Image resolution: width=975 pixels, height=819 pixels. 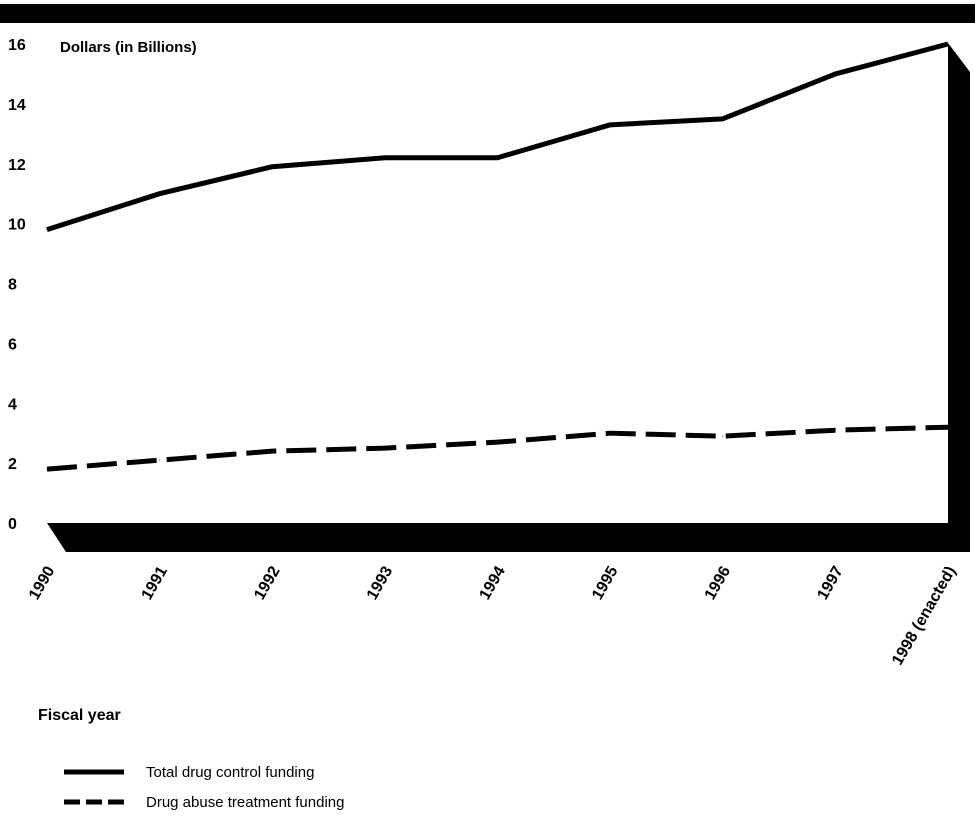 What do you see at coordinates (497, 448) in the screenshot?
I see `treatment-funding-line` at bounding box center [497, 448].